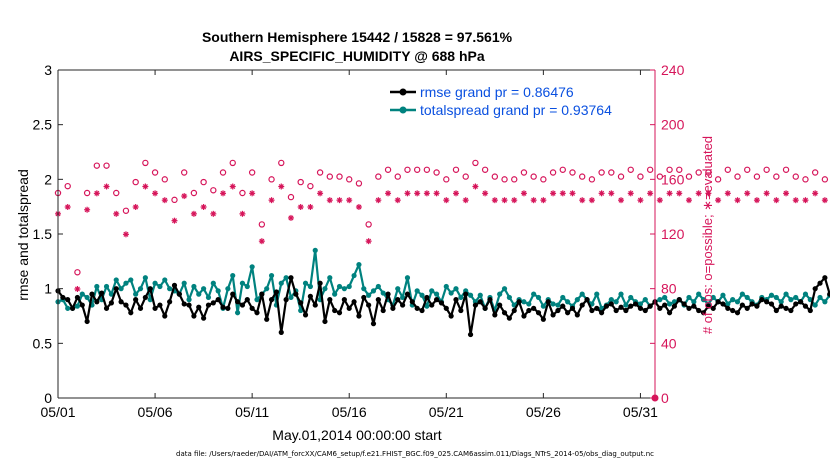 Image resolution: width=830 pixels, height=470 pixels. What do you see at coordinates (48, 289) in the screenshot?
I see `y-left-tick-label: 1` at bounding box center [48, 289].